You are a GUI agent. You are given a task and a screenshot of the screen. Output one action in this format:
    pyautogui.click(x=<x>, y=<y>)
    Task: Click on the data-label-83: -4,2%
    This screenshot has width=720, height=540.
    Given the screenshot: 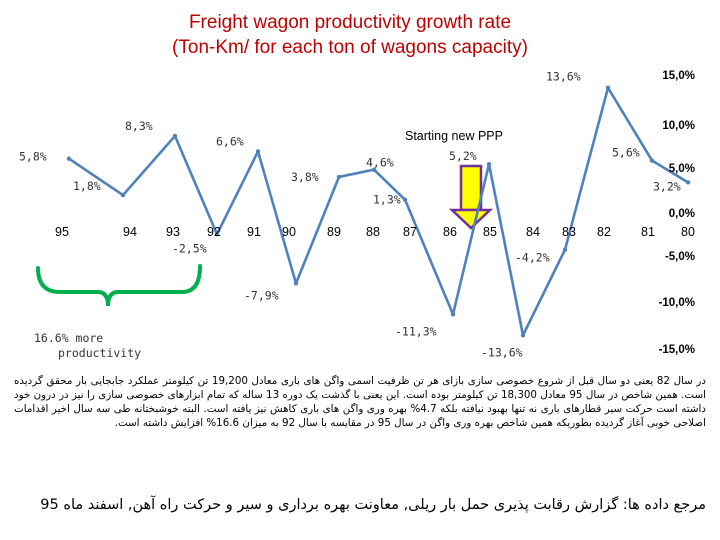 What is the action you would take?
    pyautogui.click(x=532, y=258)
    